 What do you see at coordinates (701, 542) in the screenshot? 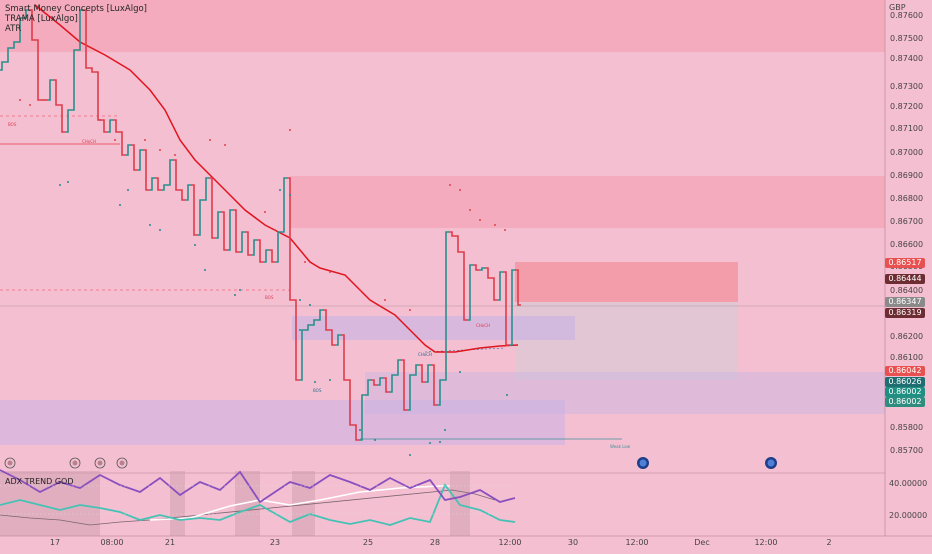
I see `time-tick: Dec` at bounding box center [701, 542].